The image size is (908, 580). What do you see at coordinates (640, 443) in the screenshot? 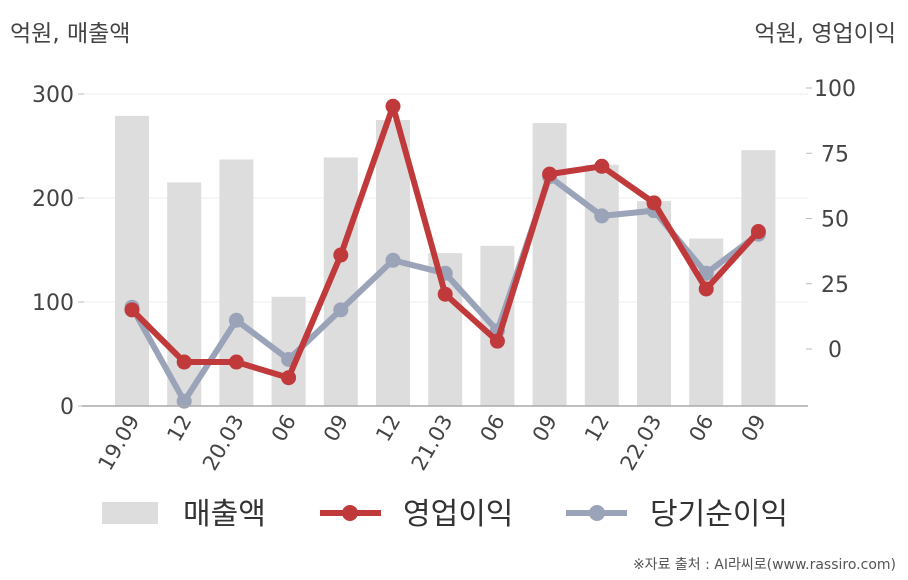
I see `x-tick-label: 22.03` at bounding box center [640, 443].